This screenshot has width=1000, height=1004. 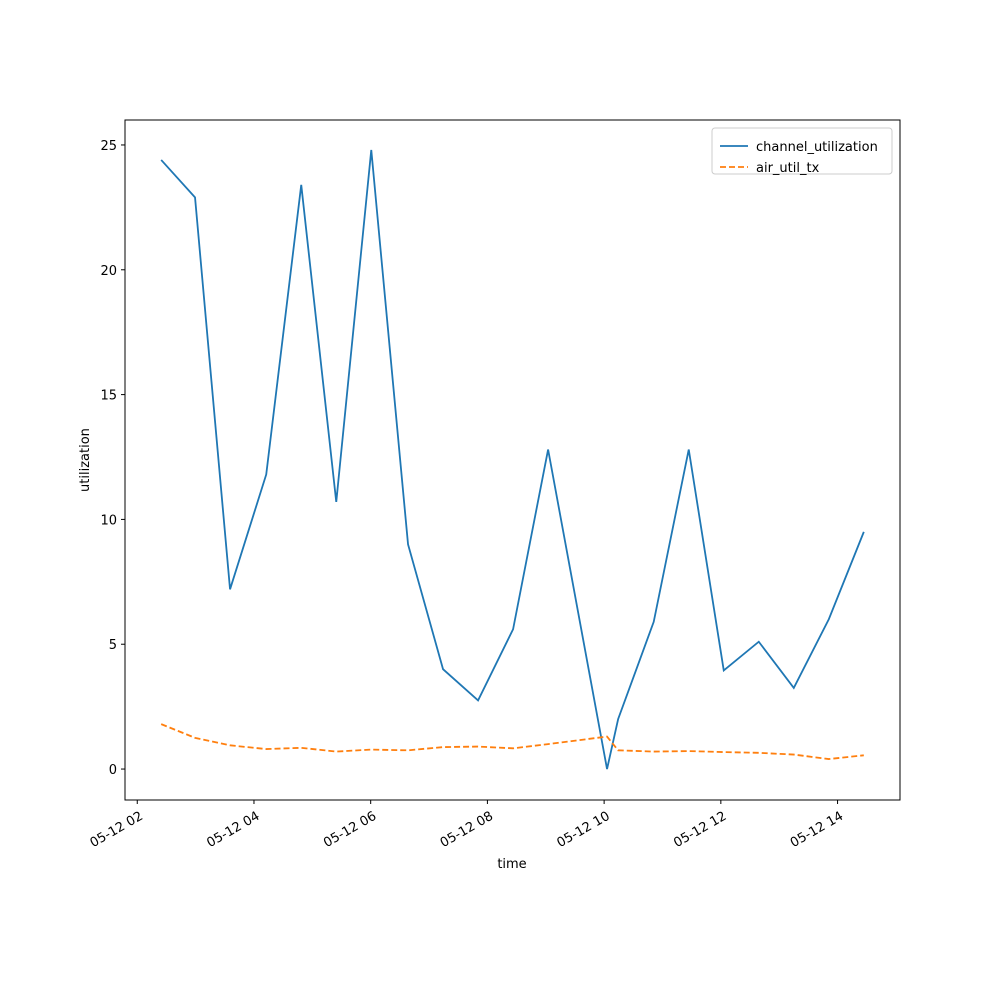 What do you see at coordinates (467, 830) in the screenshot?
I see `x-tick-label: 05-12 08` at bounding box center [467, 830].